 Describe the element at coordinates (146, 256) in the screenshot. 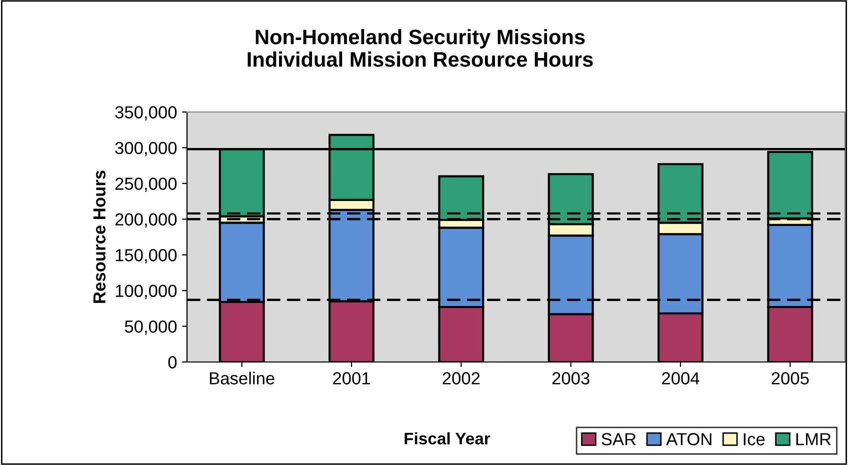

I see `y-tick-label: 150,000` at that location.